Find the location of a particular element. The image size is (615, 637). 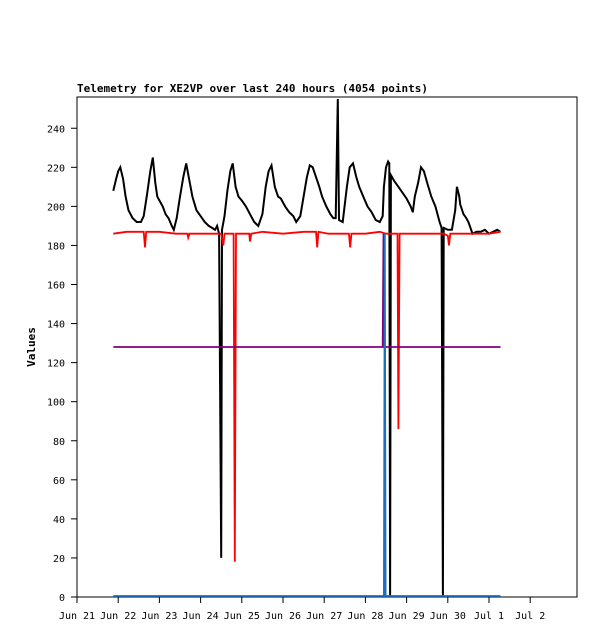

x-tick-label: Jun 21 is located at coordinates (77, 616).